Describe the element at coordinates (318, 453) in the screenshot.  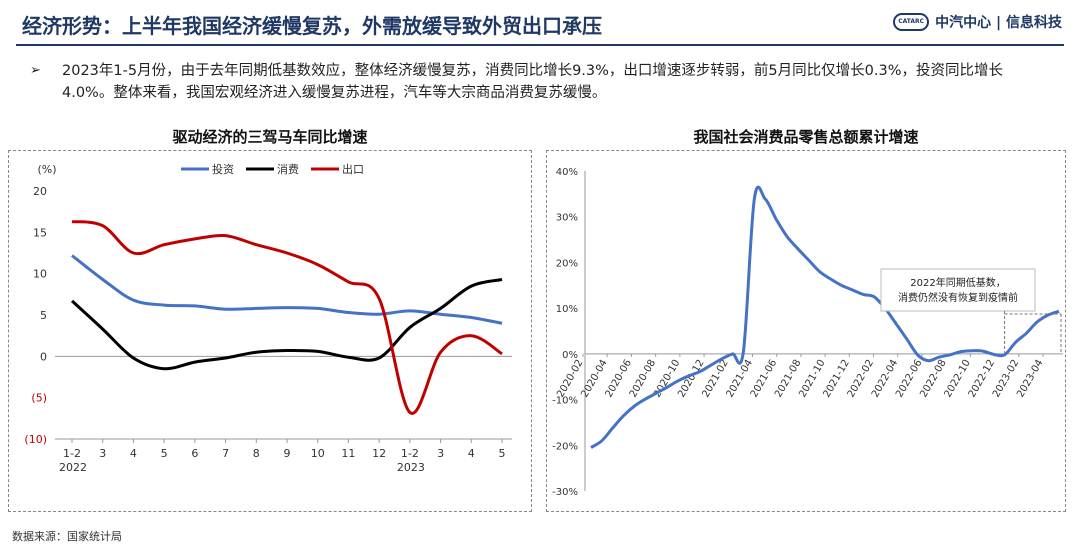
I see `x-tick-label: 10` at that location.